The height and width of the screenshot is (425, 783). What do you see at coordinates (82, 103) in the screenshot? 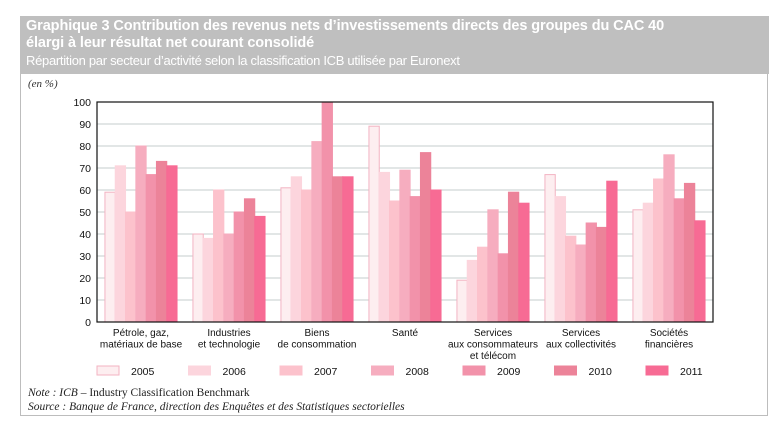
I see `y-tick-label: 100` at bounding box center [82, 103].